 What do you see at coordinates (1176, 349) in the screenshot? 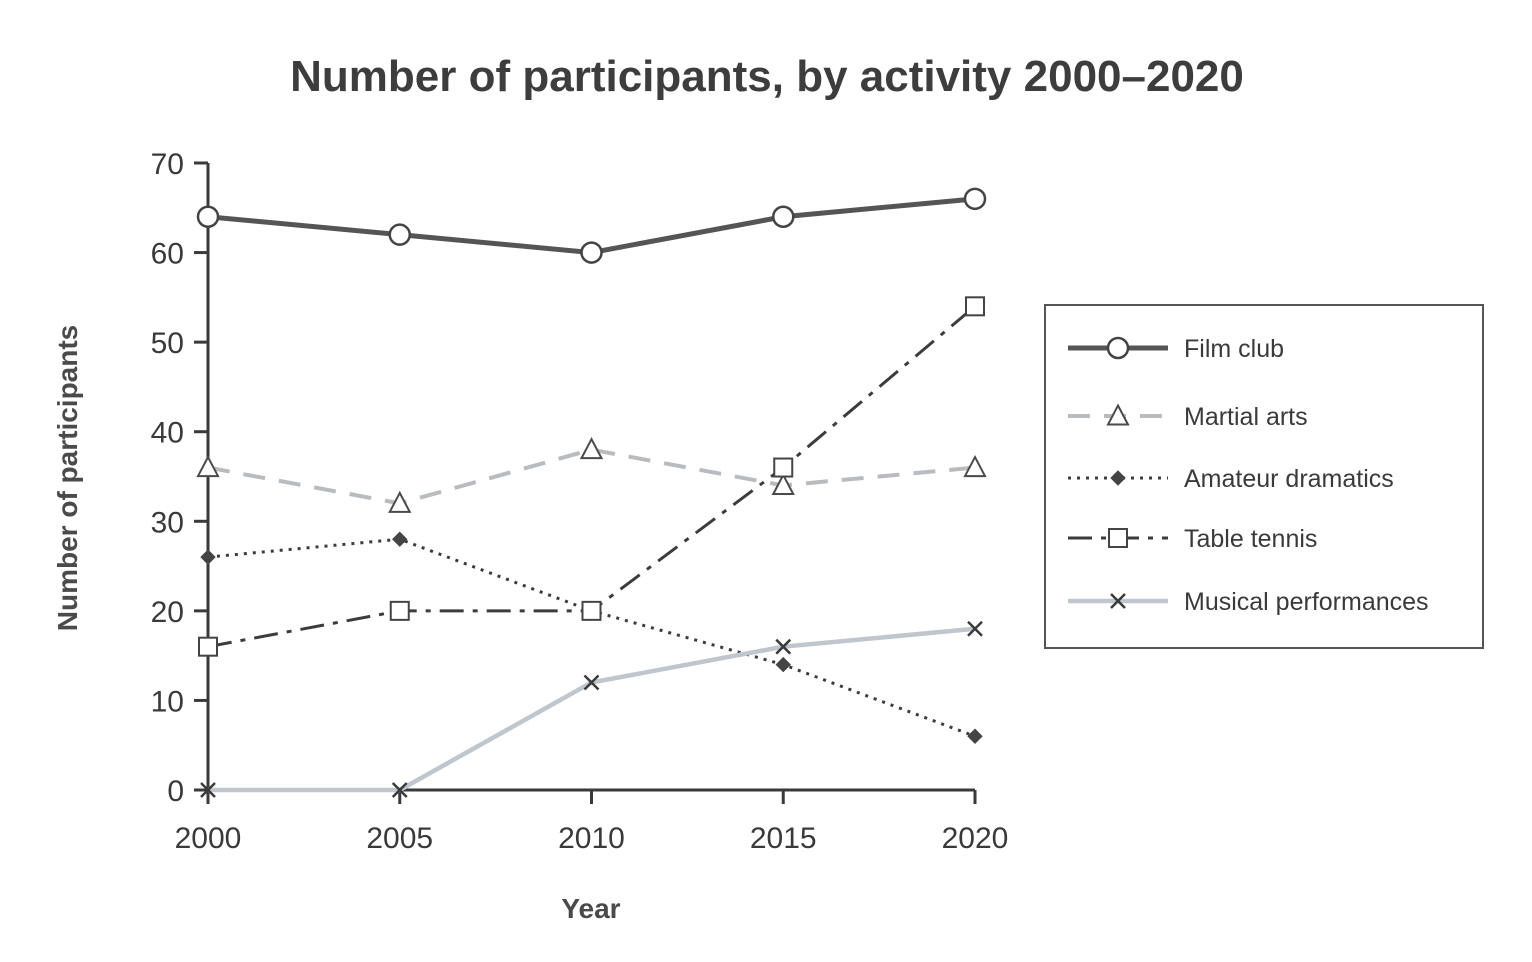
I see `legend-item-film-club: Film club` at bounding box center [1176, 349].